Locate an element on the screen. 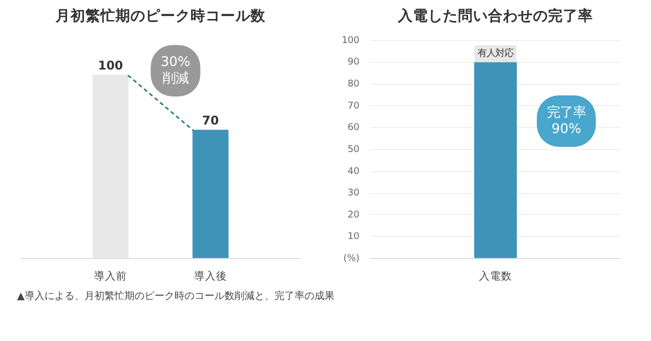 This screenshot has width=651, height=341. y-tick-label: 50 is located at coordinates (354, 149).